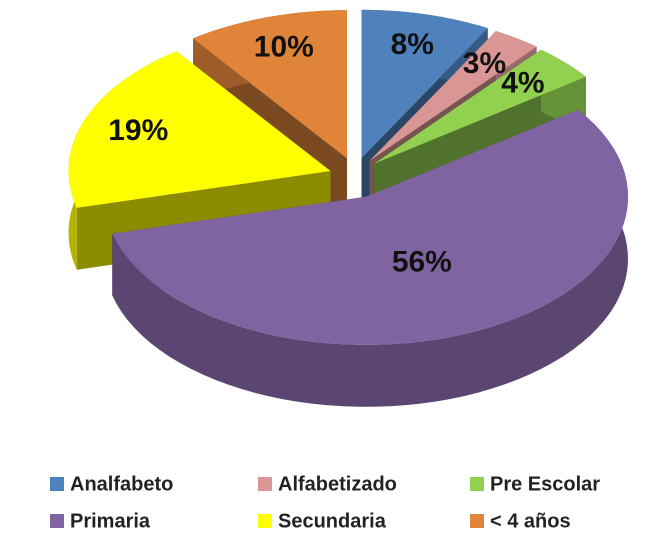 The image size is (651, 536). Describe the element at coordinates (422, 262) in the screenshot. I see `value-label: 56%` at that location.